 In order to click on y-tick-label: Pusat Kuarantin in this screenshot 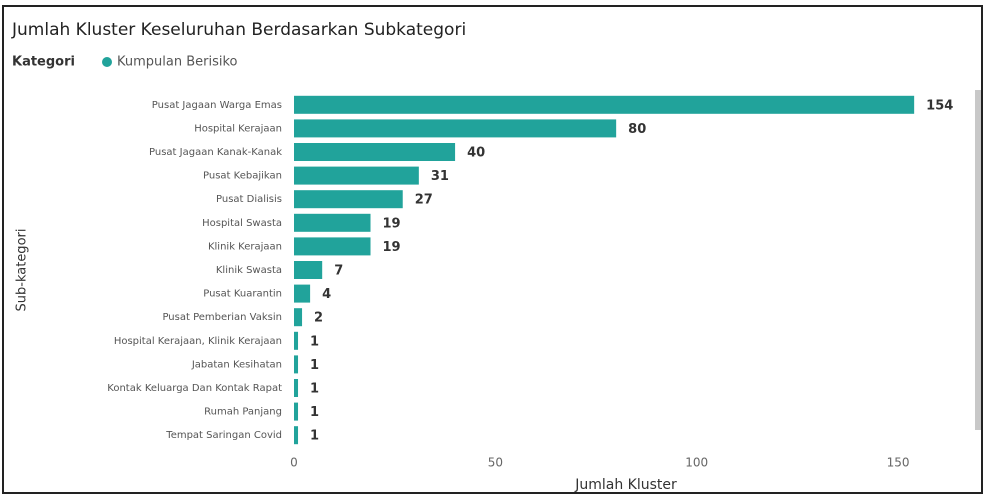, I will do `click(242, 294)`.